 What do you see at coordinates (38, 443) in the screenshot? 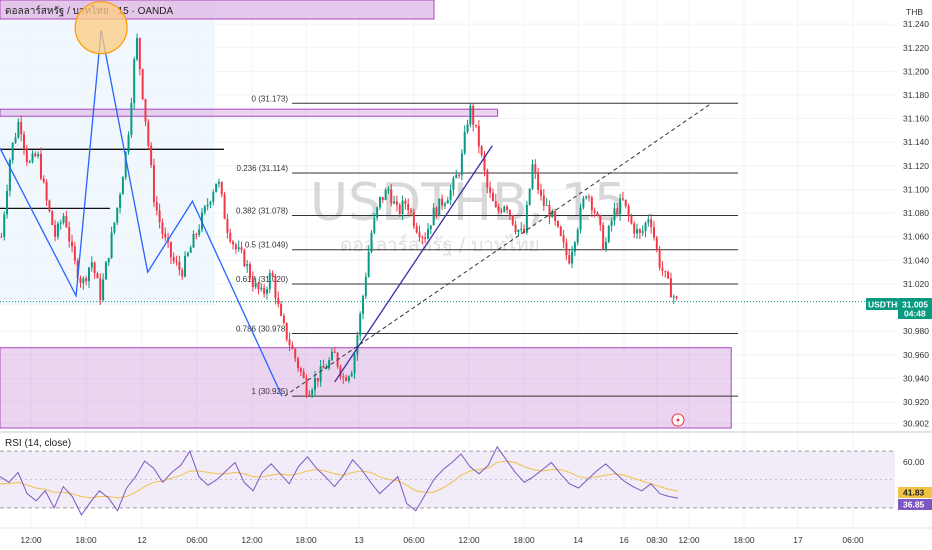
I see `rsi-label: RSI (14, close)` at bounding box center [38, 443].